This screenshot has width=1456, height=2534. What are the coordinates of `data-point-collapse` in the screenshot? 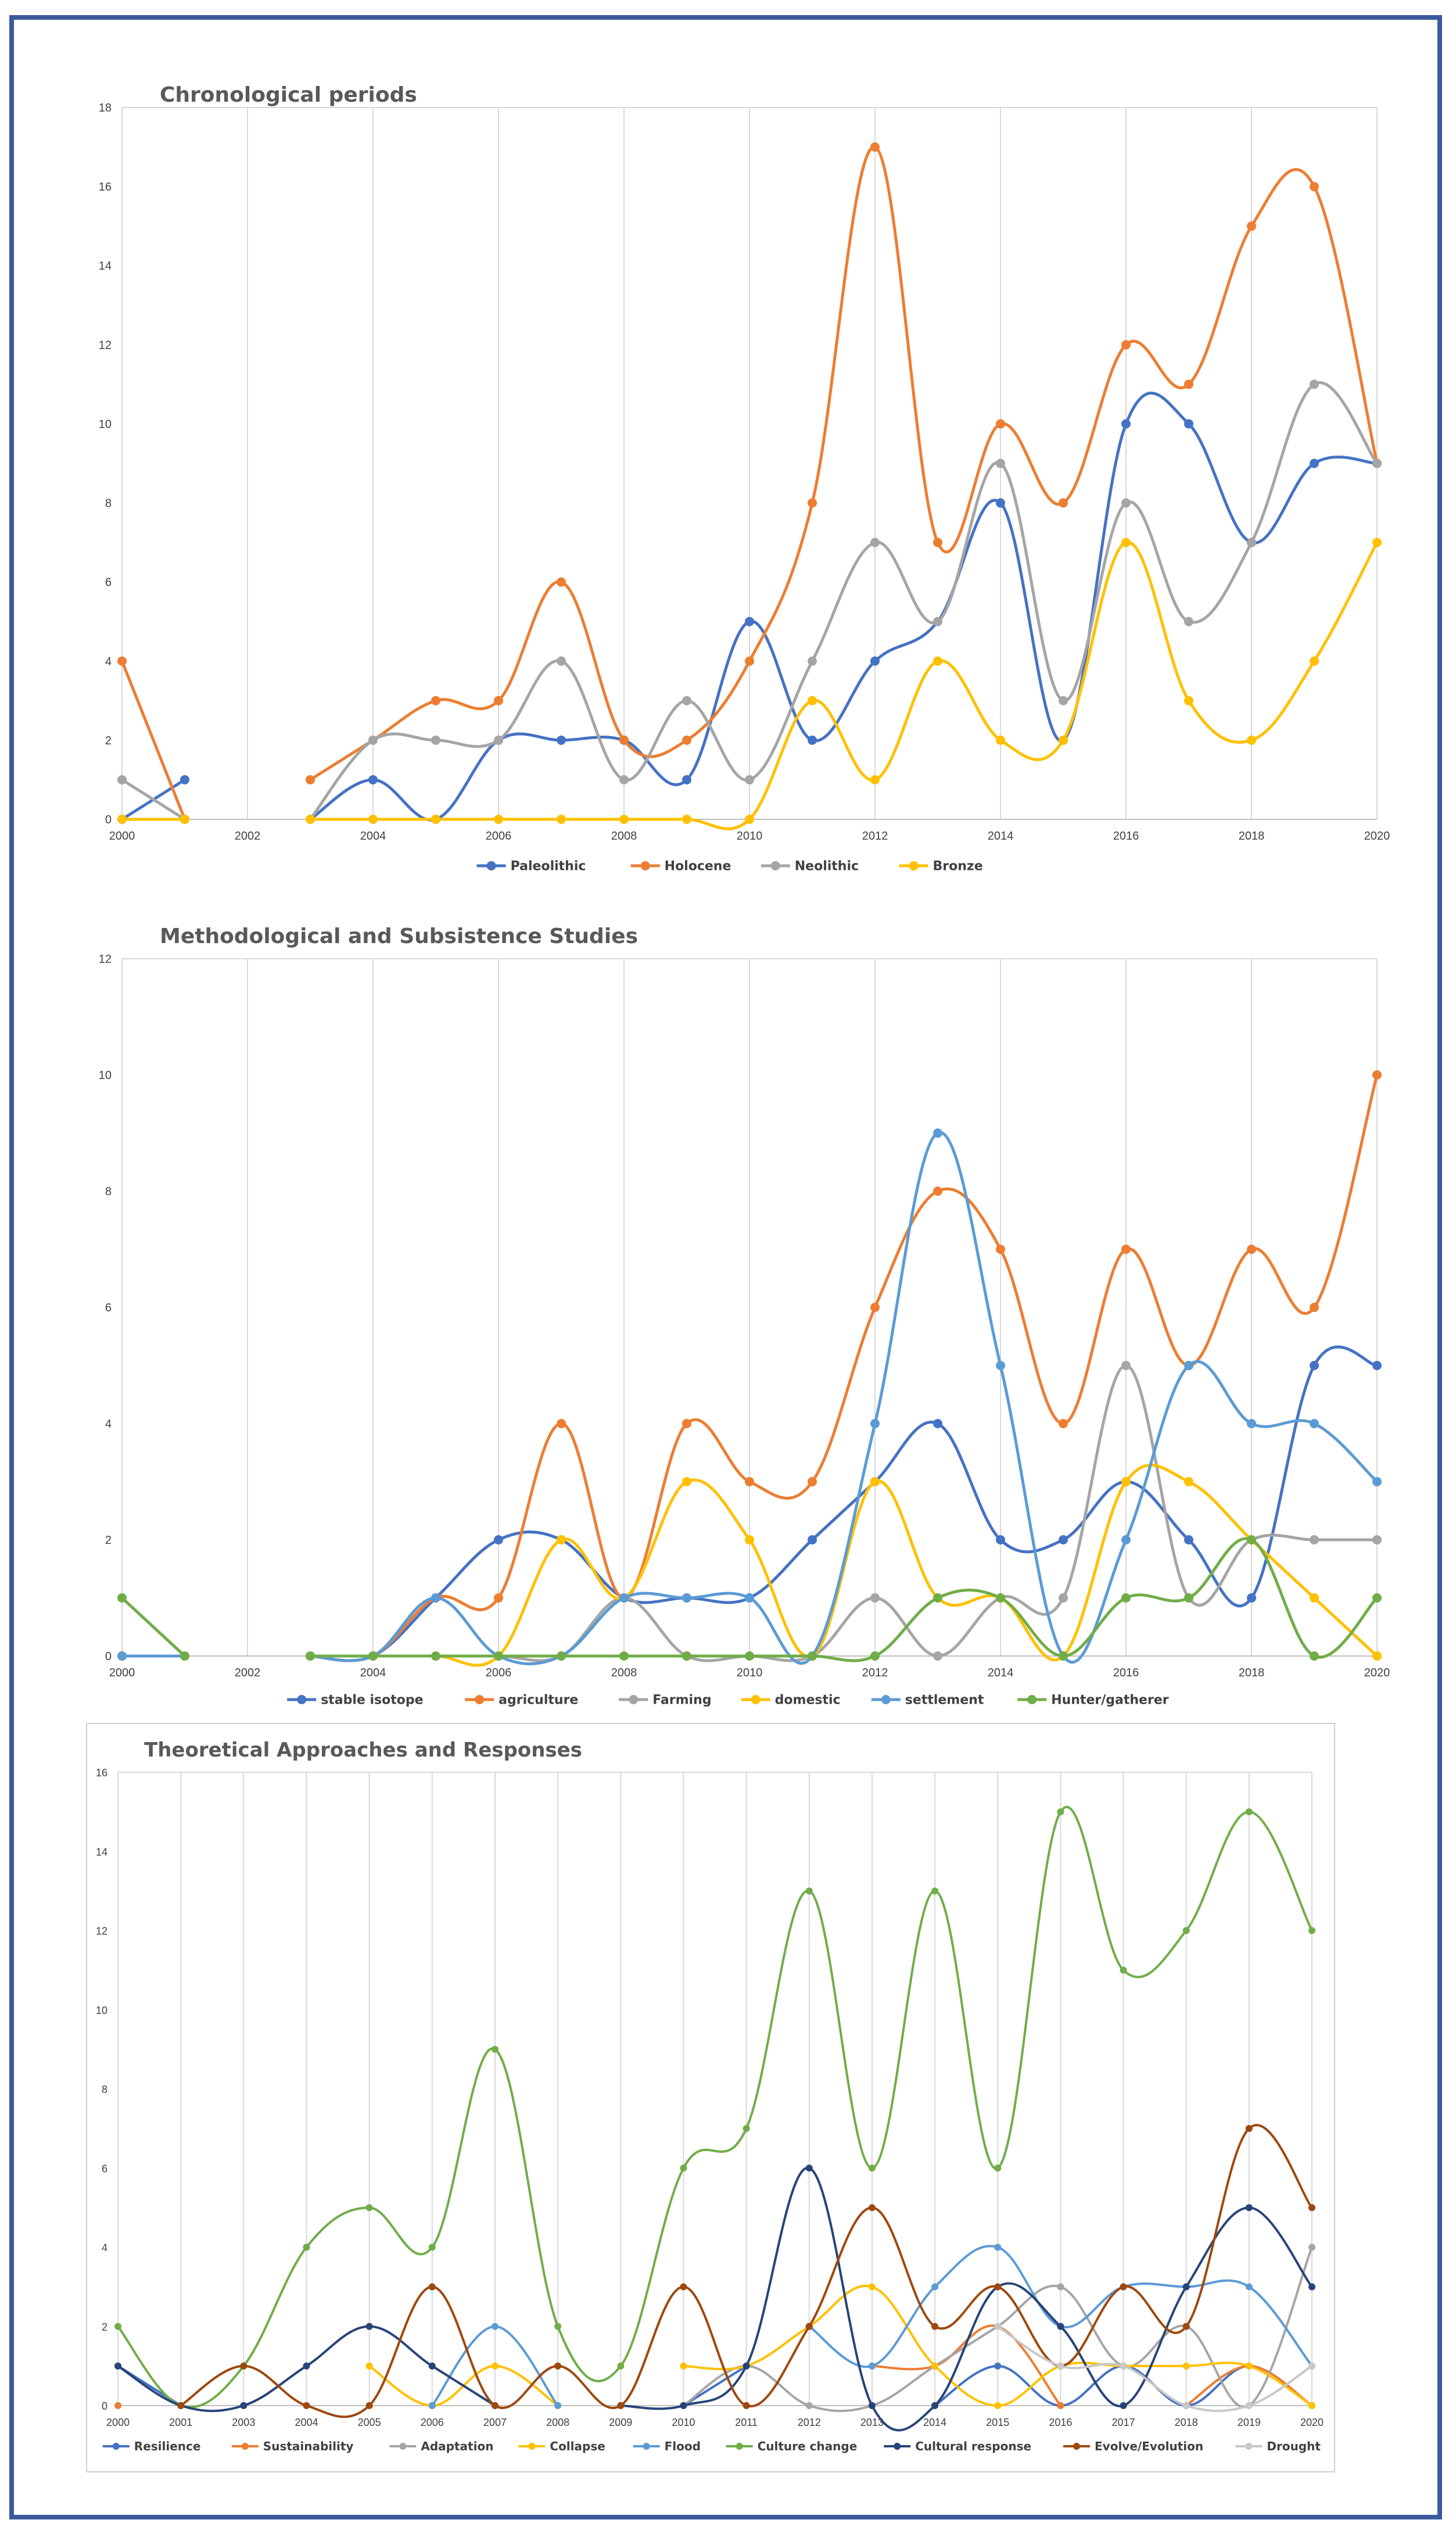 It's located at (1186, 2366).